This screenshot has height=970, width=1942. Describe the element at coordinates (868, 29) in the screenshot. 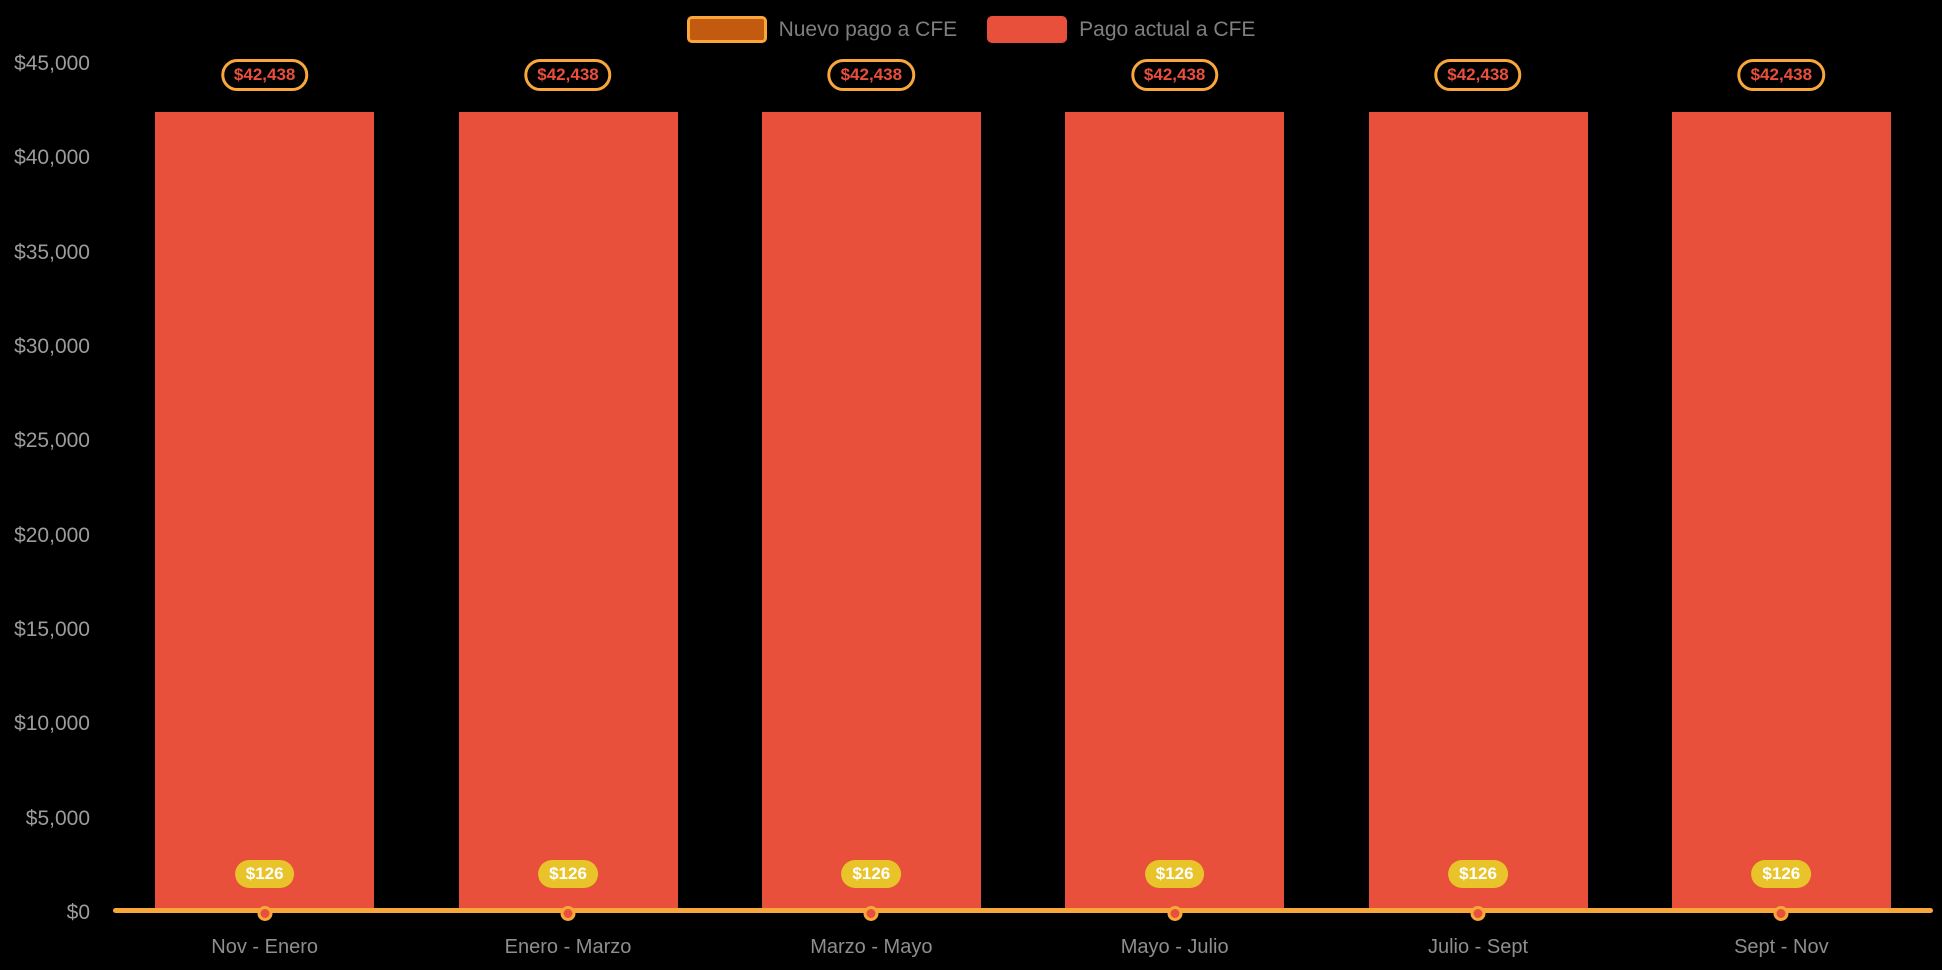

I see `legend-label-nuevo-pago: Nuevo pago a CFE` at that location.